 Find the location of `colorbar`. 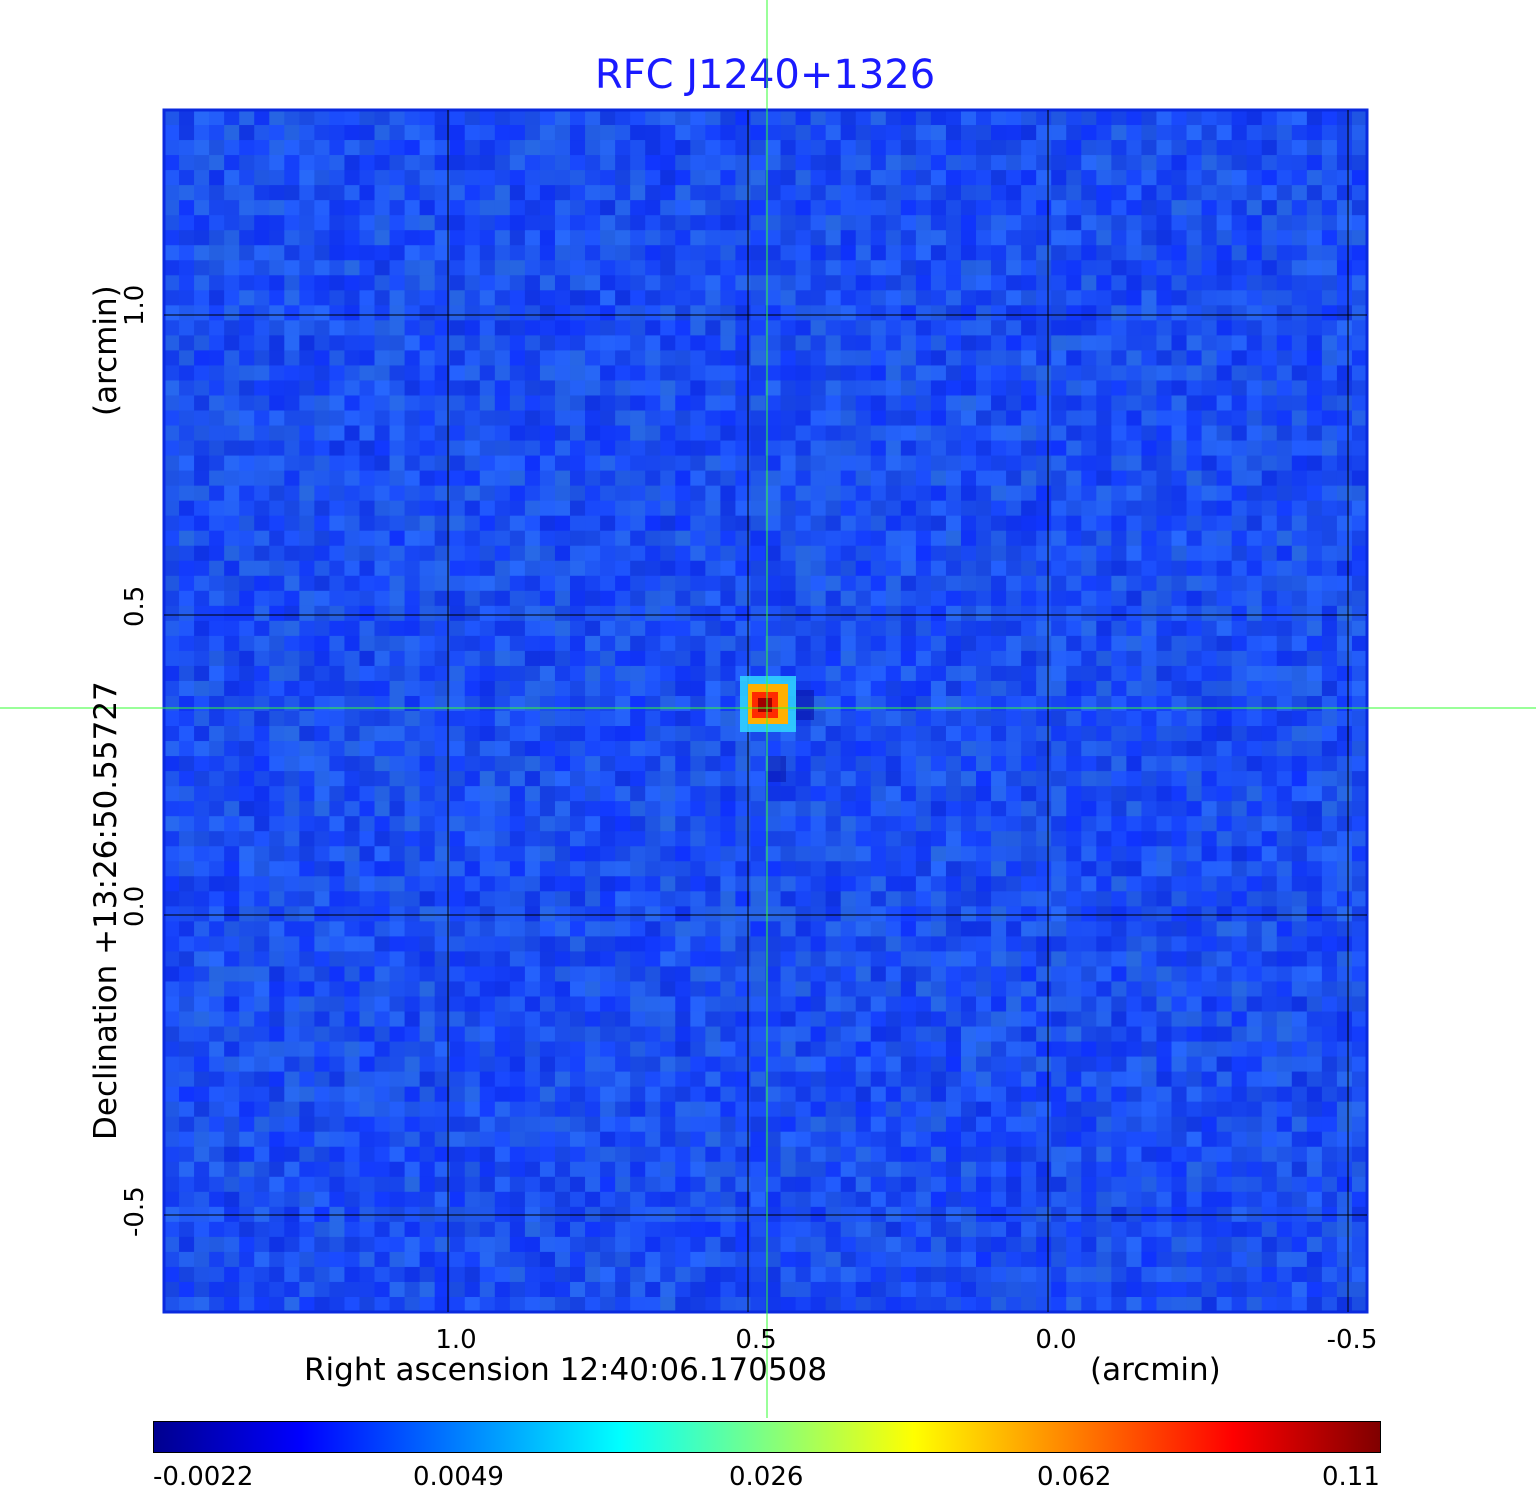

colorbar is located at coordinates (767, 1437).